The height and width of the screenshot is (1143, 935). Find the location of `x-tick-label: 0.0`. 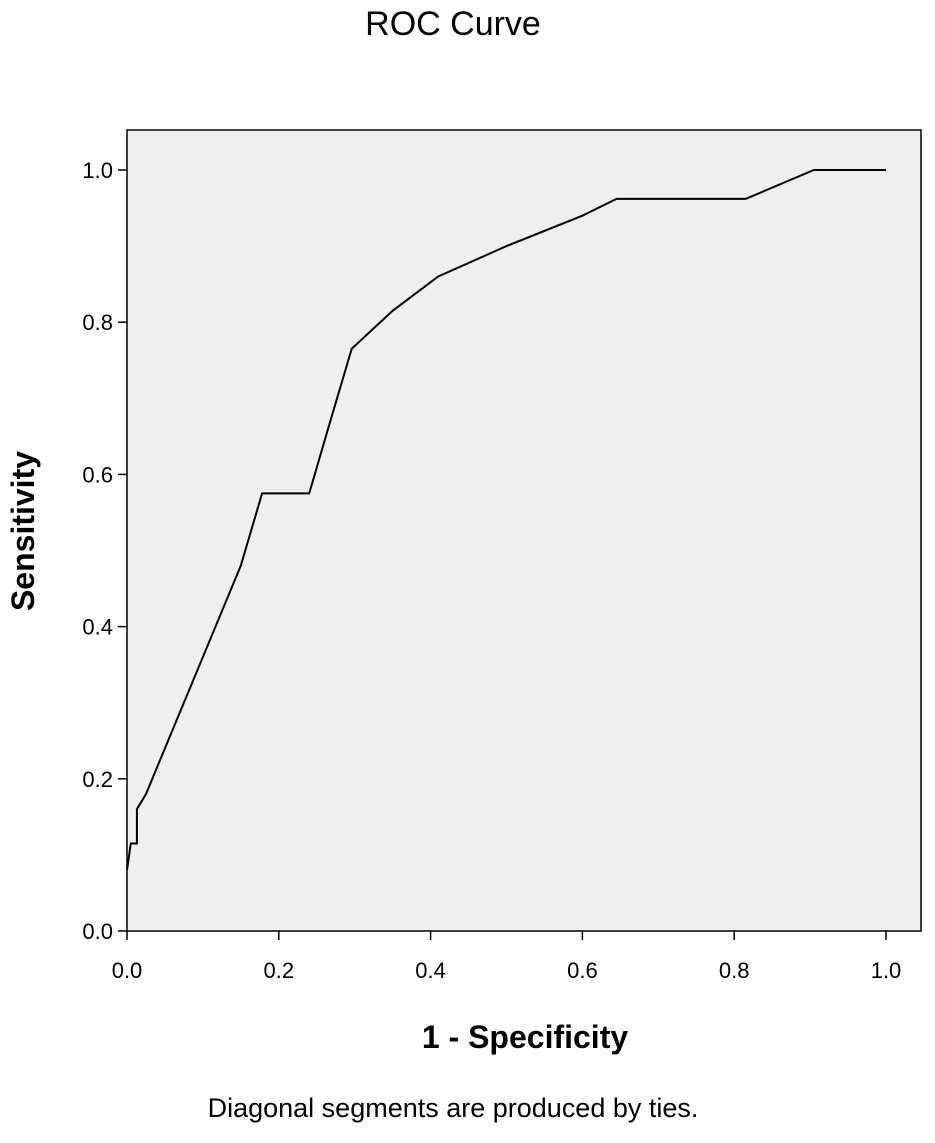

x-tick-label: 0.0 is located at coordinates (127, 970).